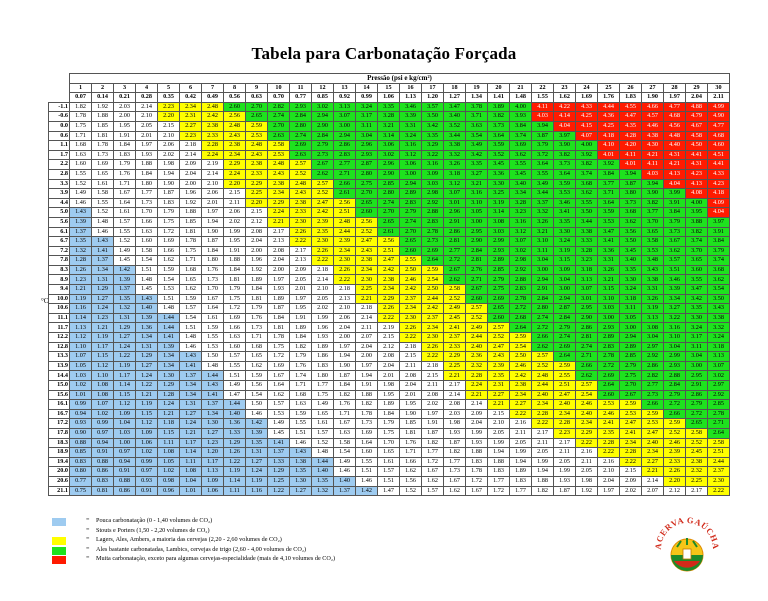  What do you see at coordinates (59, 328) in the screenshot?
I see `temperature-cell: 11.7` at bounding box center [59, 328].